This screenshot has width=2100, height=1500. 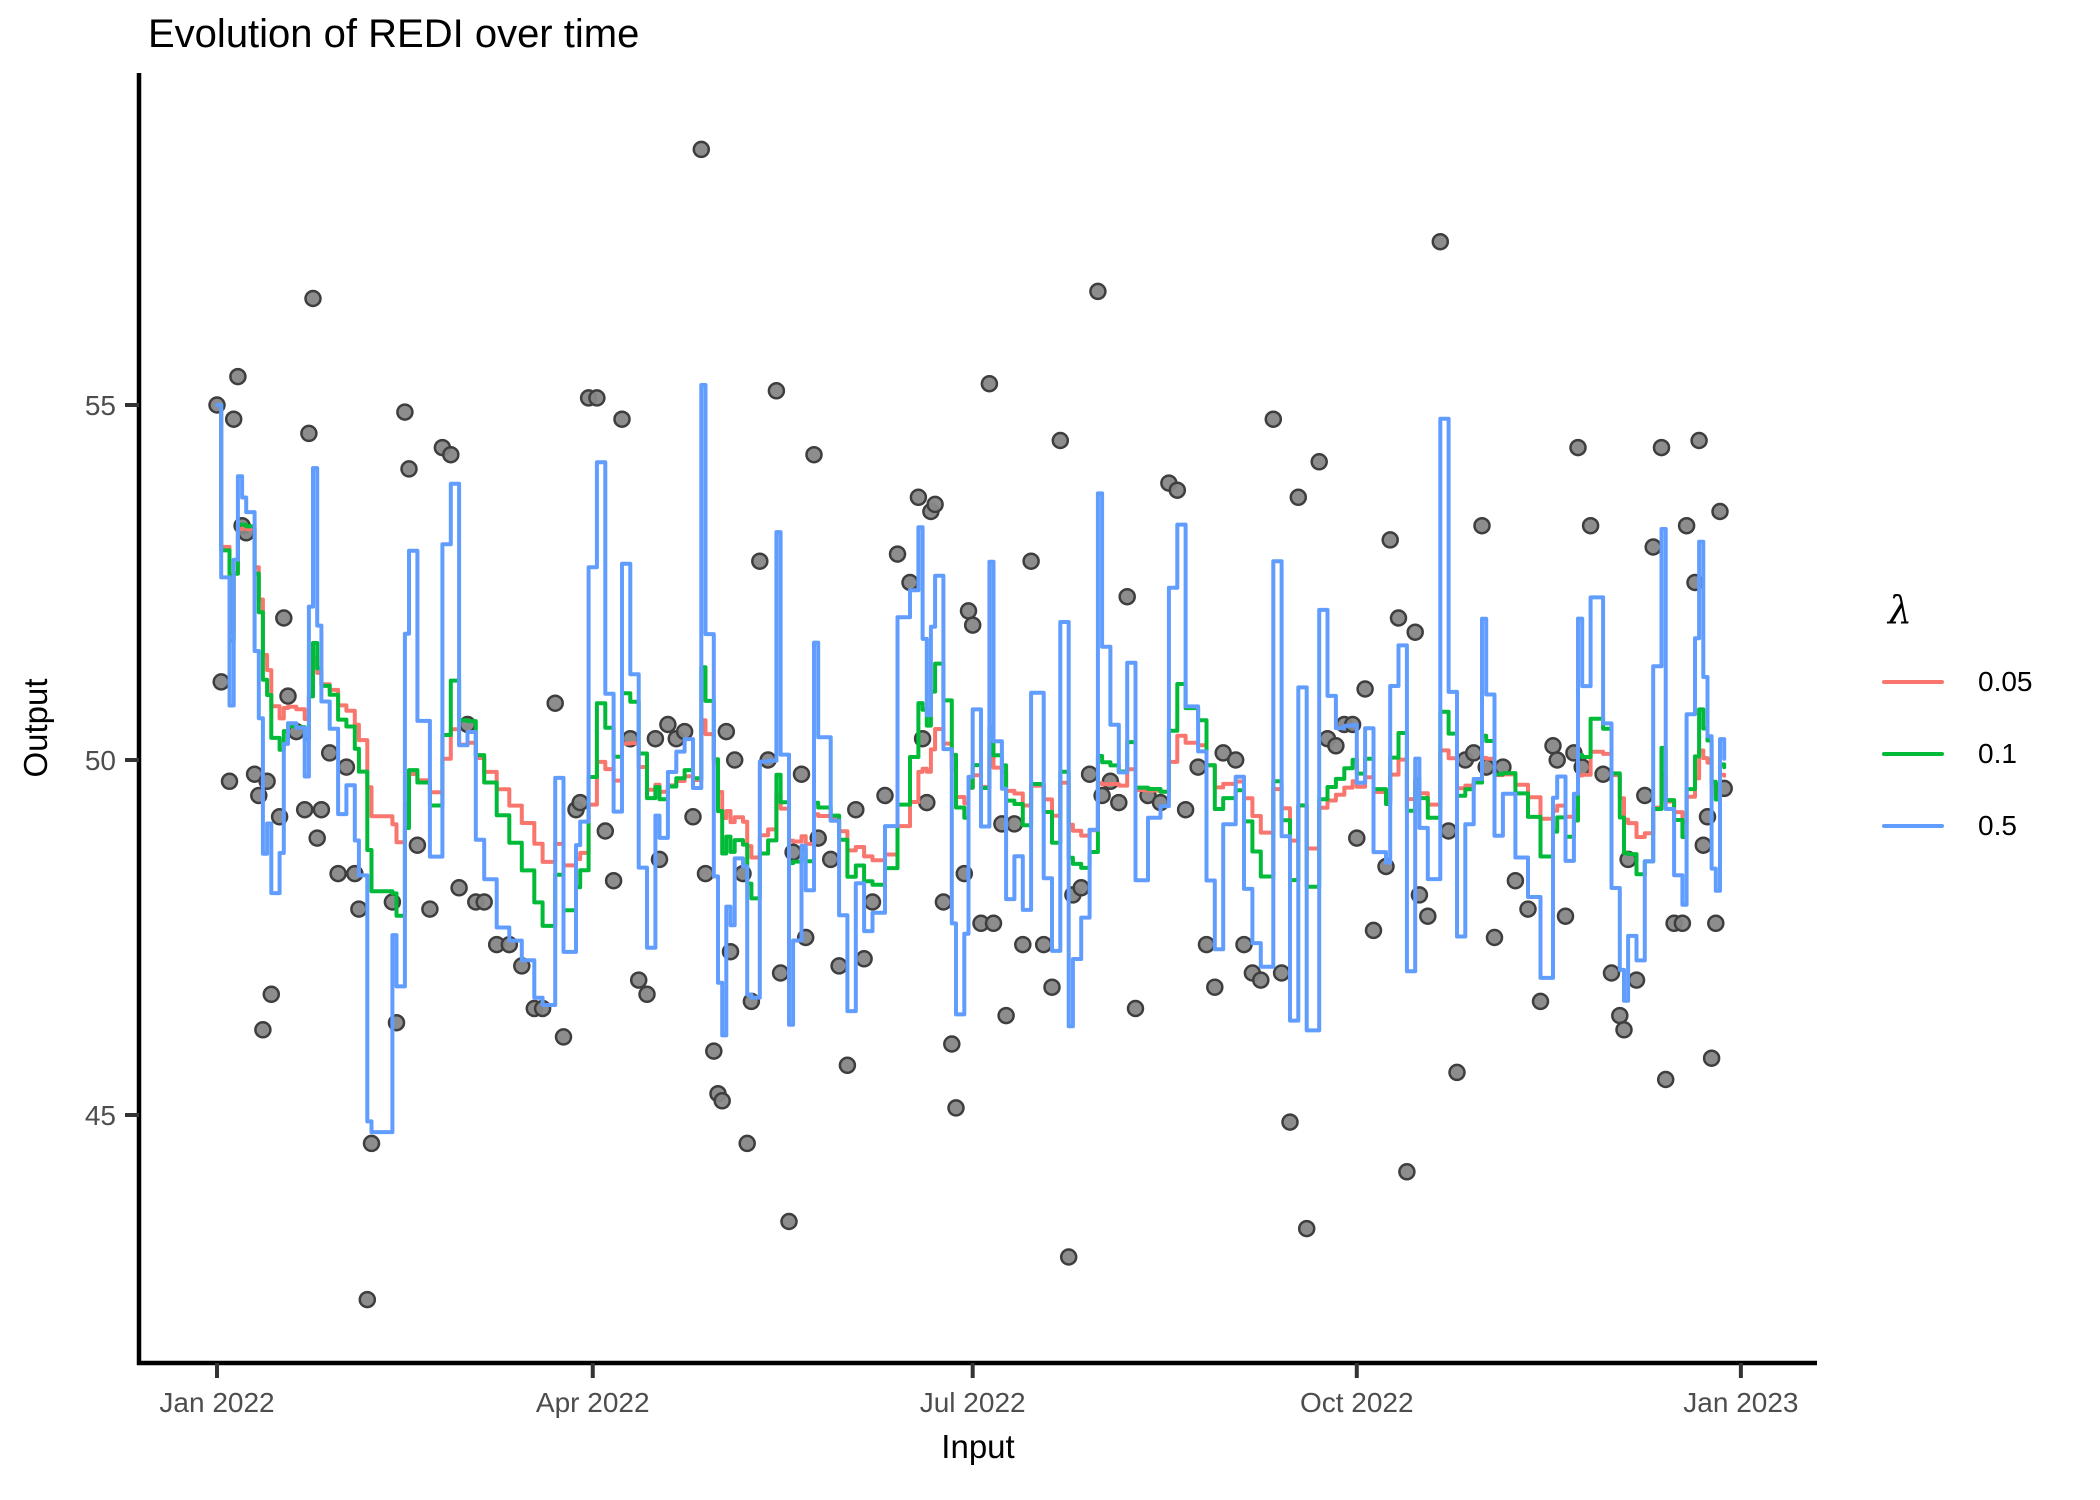 I want to click on y-tick-label: 55, so click(x=100, y=405).